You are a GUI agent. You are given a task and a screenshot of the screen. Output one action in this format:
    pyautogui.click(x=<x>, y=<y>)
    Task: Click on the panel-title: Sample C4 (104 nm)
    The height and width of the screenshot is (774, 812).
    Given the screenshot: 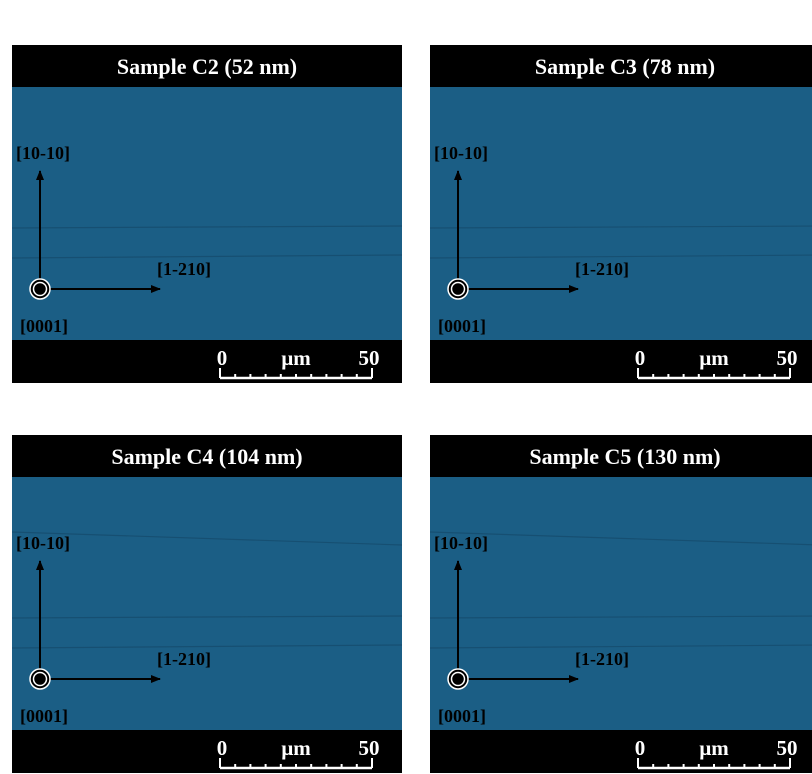 What is the action you would take?
    pyautogui.click(x=206, y=456)
    